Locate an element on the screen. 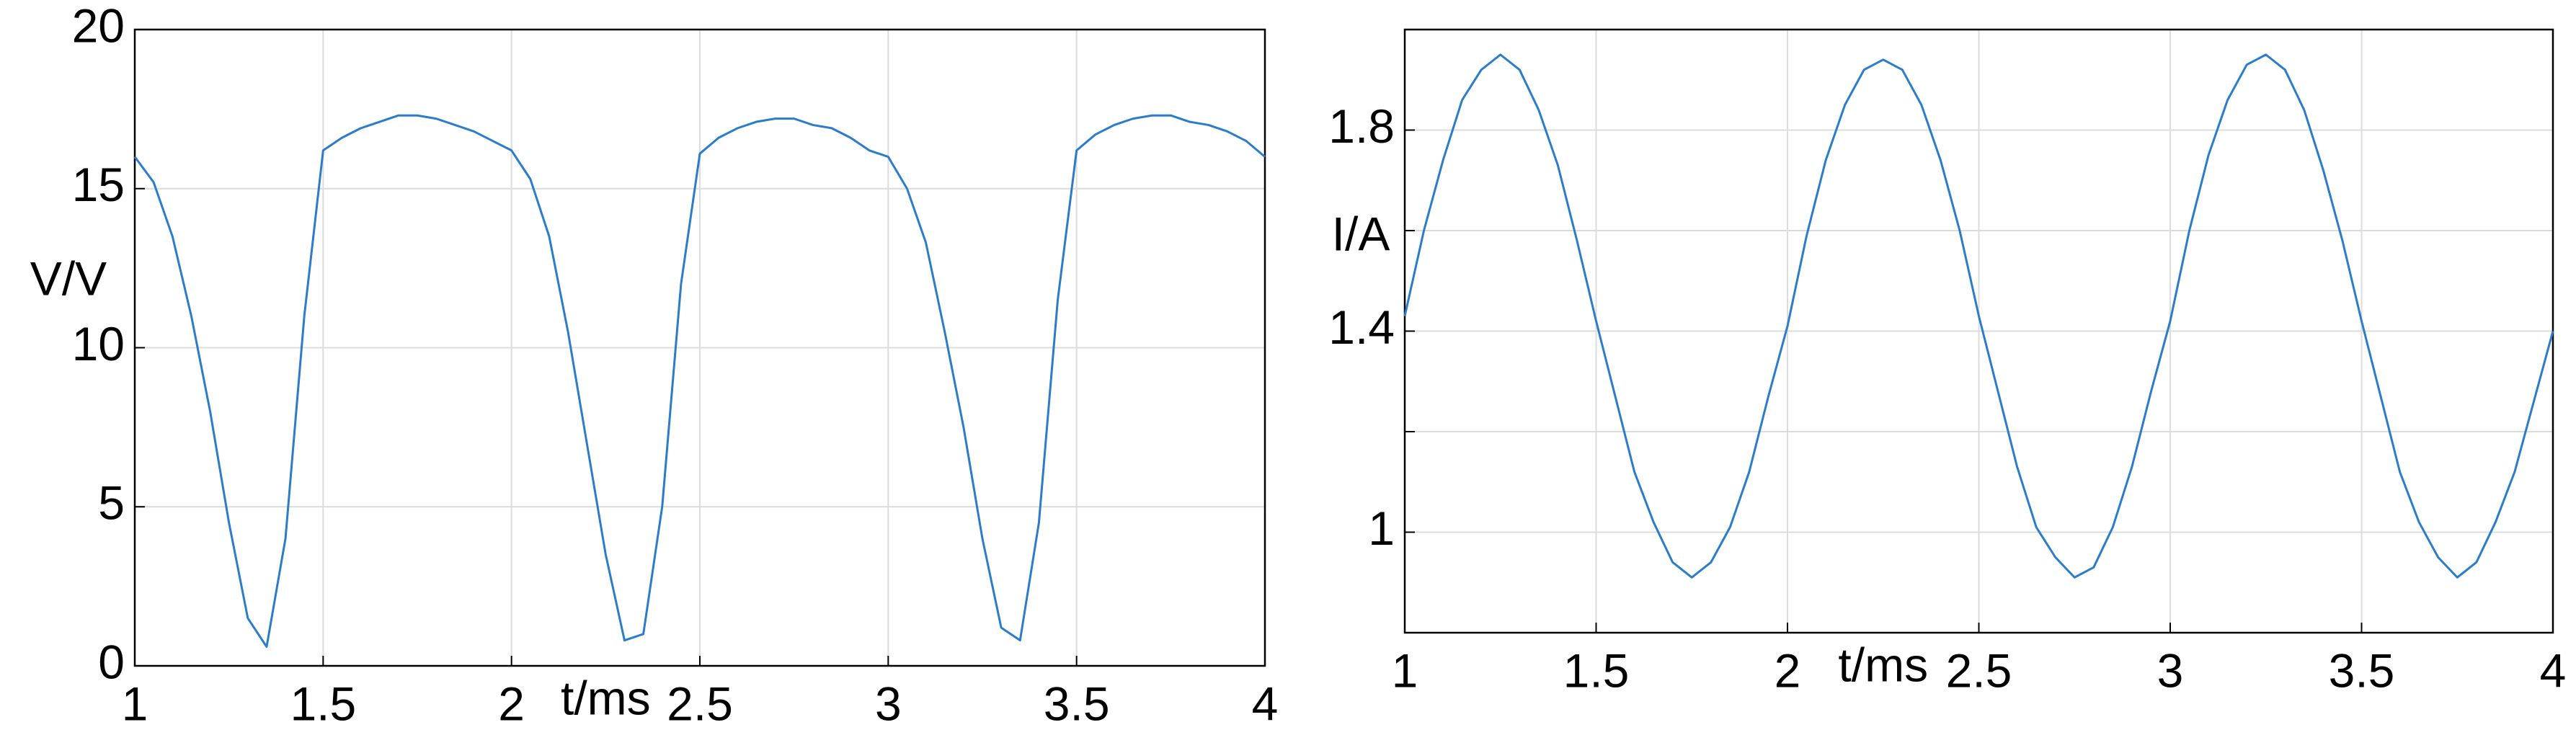  y-axis-label: I/A is located at coordinates (1361, 233).